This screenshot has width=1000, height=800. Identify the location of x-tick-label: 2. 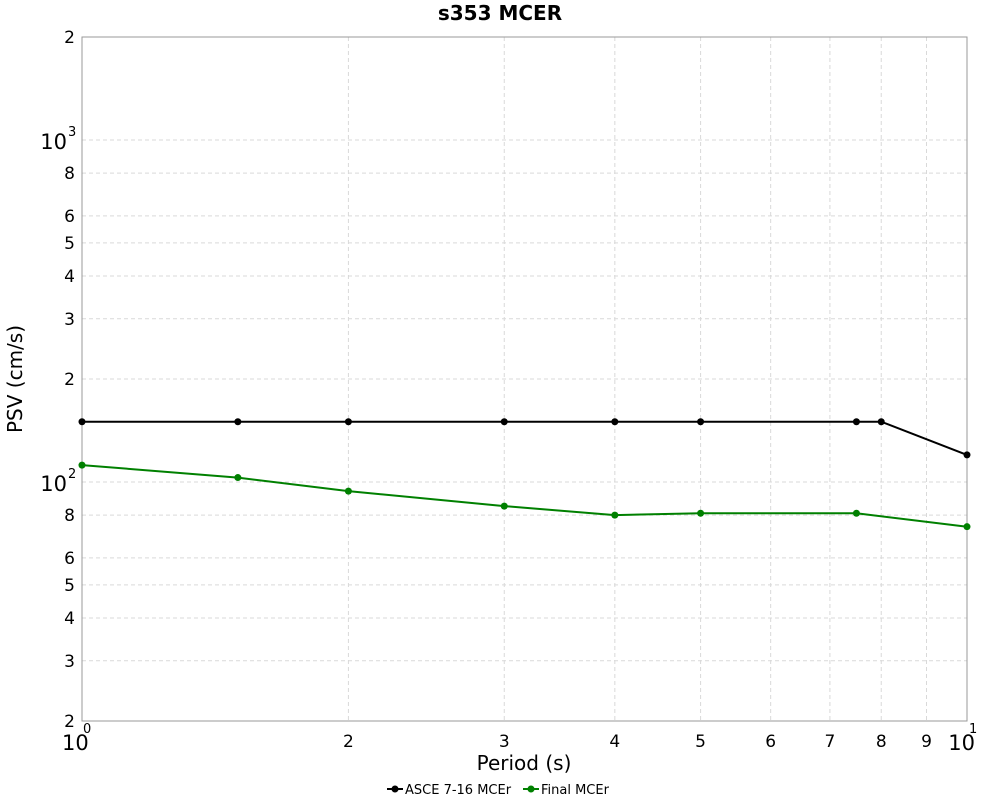
(348, 742).